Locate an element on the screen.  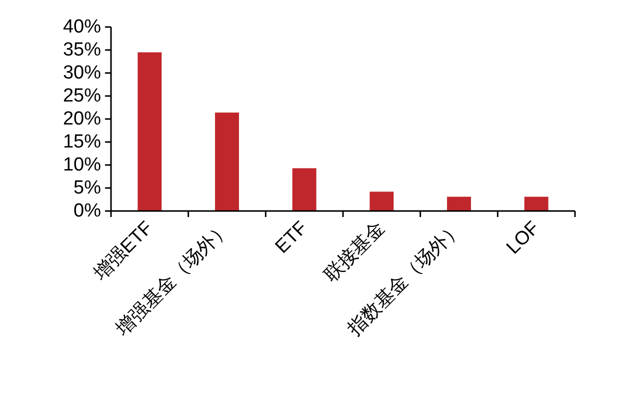
x-tick-label: 联接基金 is located at coordinates (355, 252).